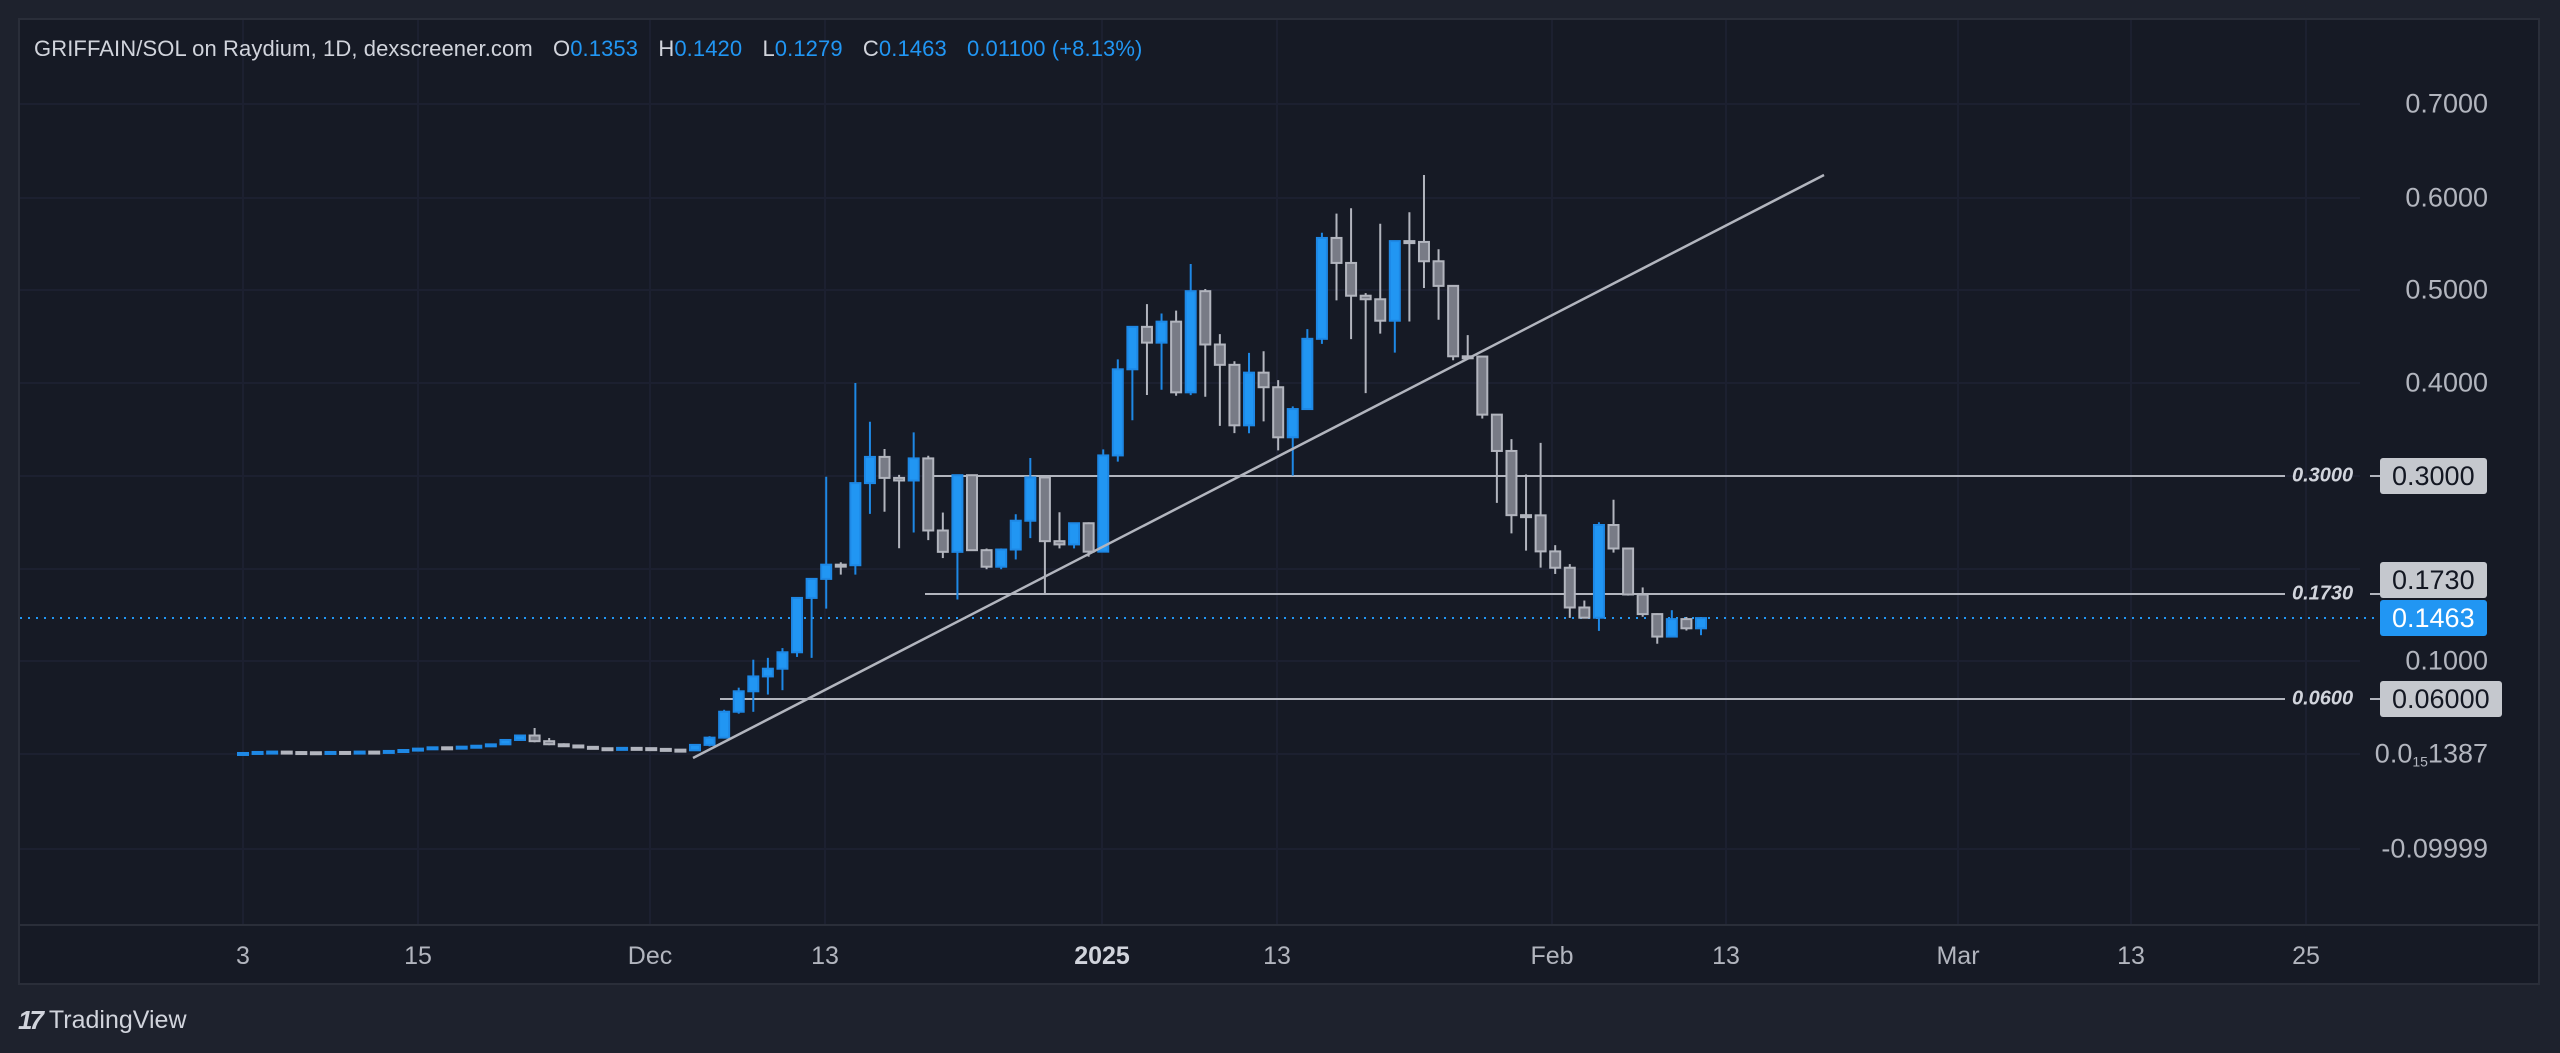 This screenshot has height=1053, width=2560. I want to click on horizontal-lines, so click(1550, 587).